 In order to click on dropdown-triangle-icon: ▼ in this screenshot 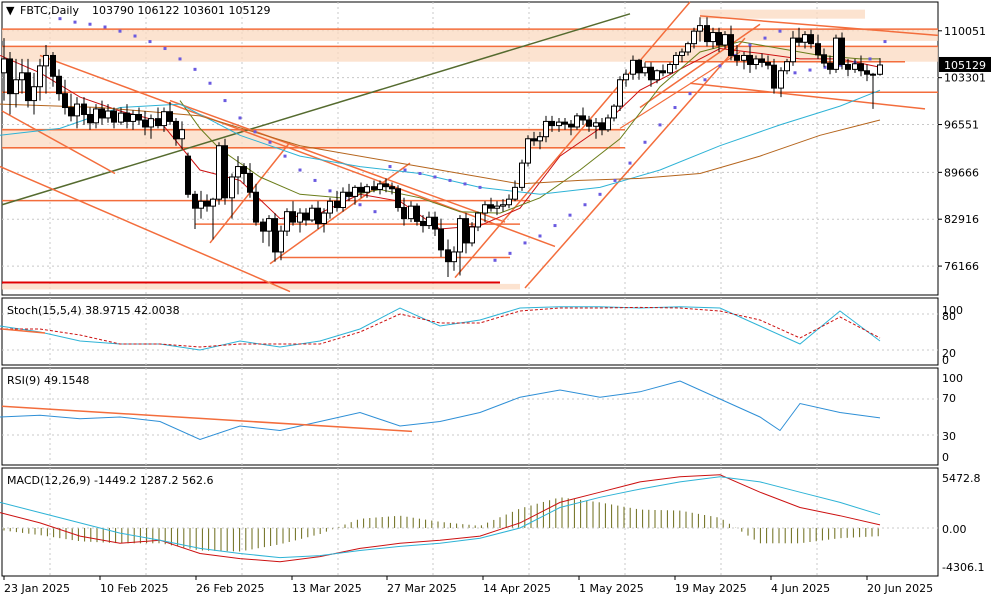, I will do `click(10, 10)`.